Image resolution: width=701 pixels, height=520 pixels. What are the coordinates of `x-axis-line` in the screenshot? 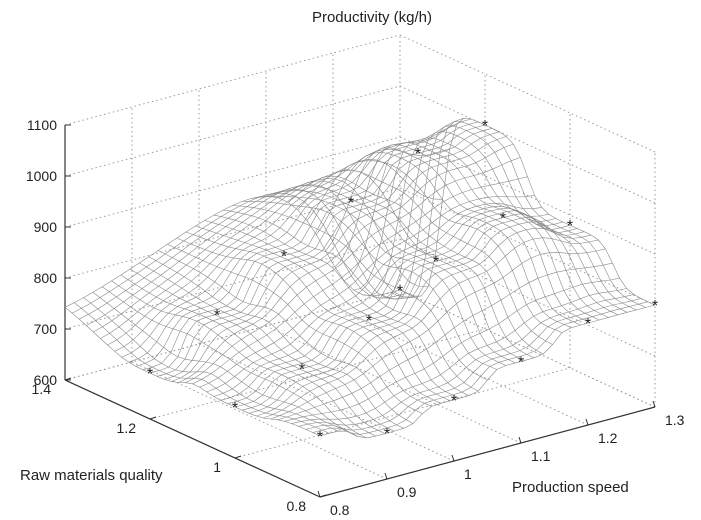 It's located at (487, 452).